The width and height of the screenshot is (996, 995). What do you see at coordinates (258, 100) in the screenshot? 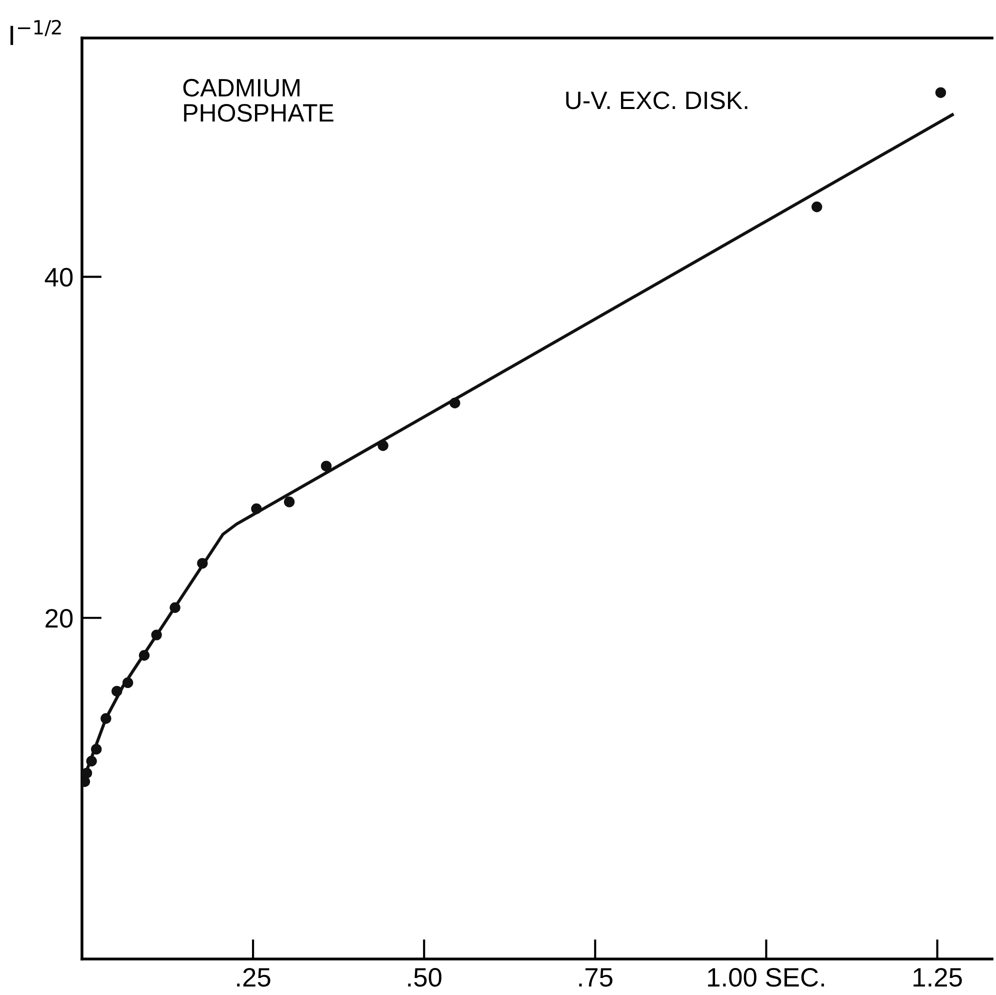
I see `annotation: CADMIUM PHOSPHATE` at bounding box center [258, 100].